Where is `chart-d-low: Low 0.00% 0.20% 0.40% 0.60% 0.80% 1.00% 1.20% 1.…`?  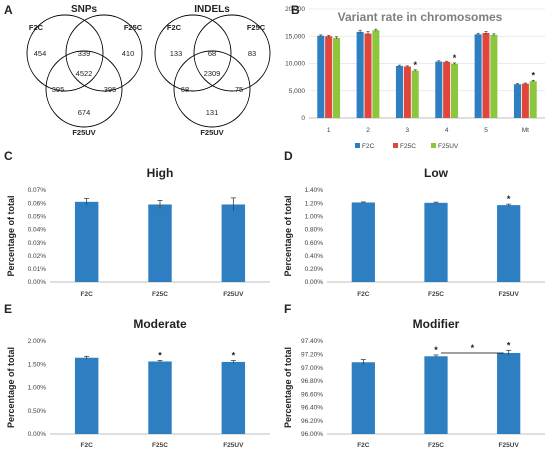 chart-d-low: Low 0.00% 0.20% 0.40% 0.60% 0.80% 1.00% 1.20% 1.… is located at coordinates (414, 232).